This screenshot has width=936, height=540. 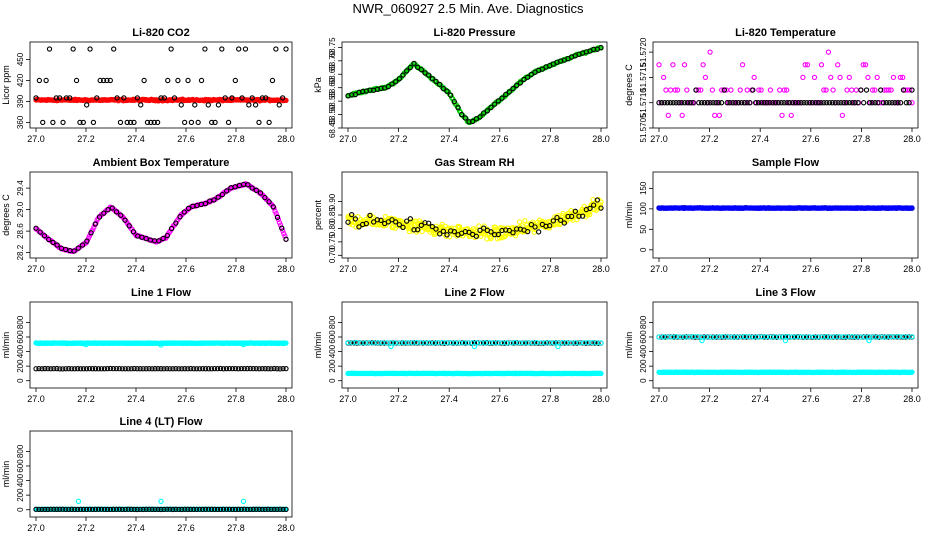 What do you see at coordinates (161, 218) in the screenshot?
I see `data-series` at bounding box center [161, 218].